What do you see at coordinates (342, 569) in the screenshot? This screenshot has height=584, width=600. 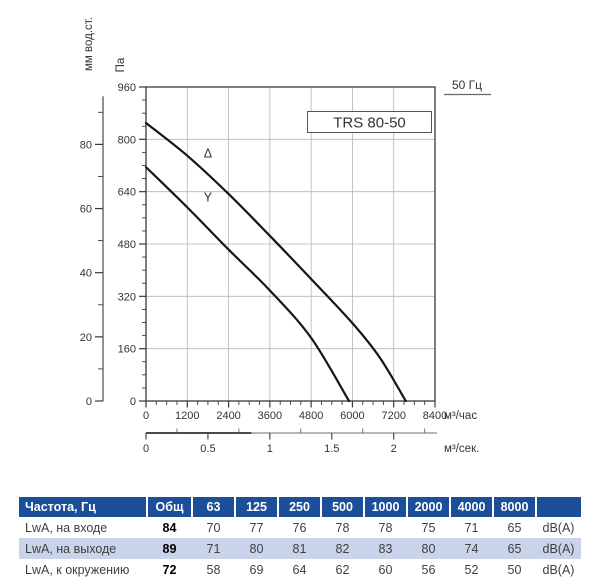 I see `table-cell-value: 62` at bounding box center [342, 569].